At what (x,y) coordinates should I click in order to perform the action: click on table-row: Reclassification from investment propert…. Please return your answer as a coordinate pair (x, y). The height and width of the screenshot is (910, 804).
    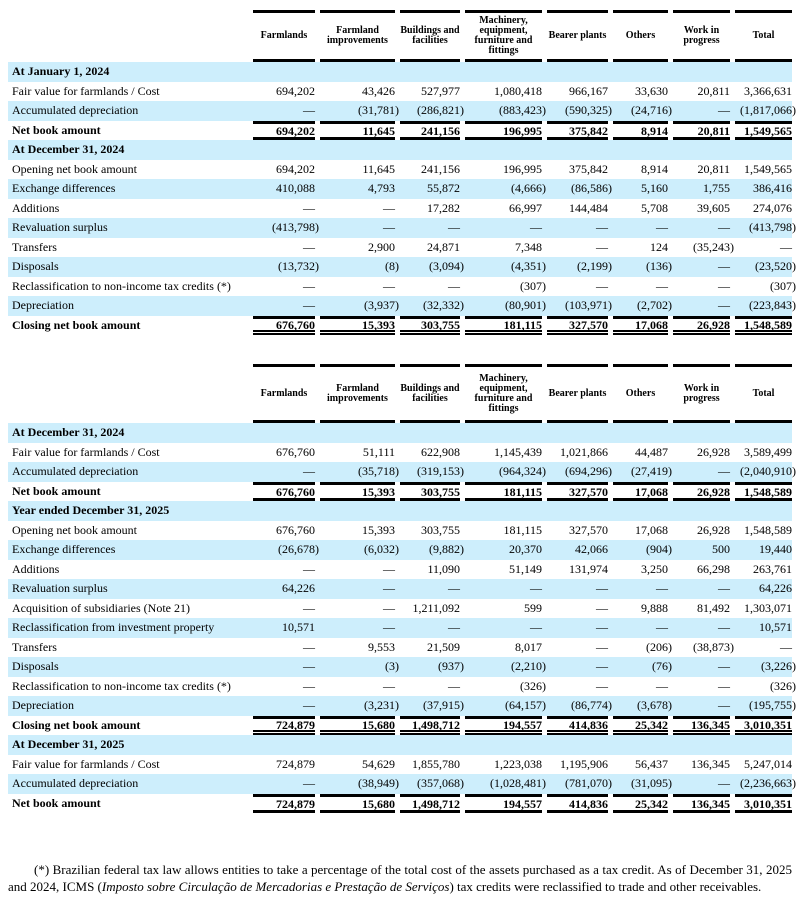
    Looking at the image, I should click on (400, 628).